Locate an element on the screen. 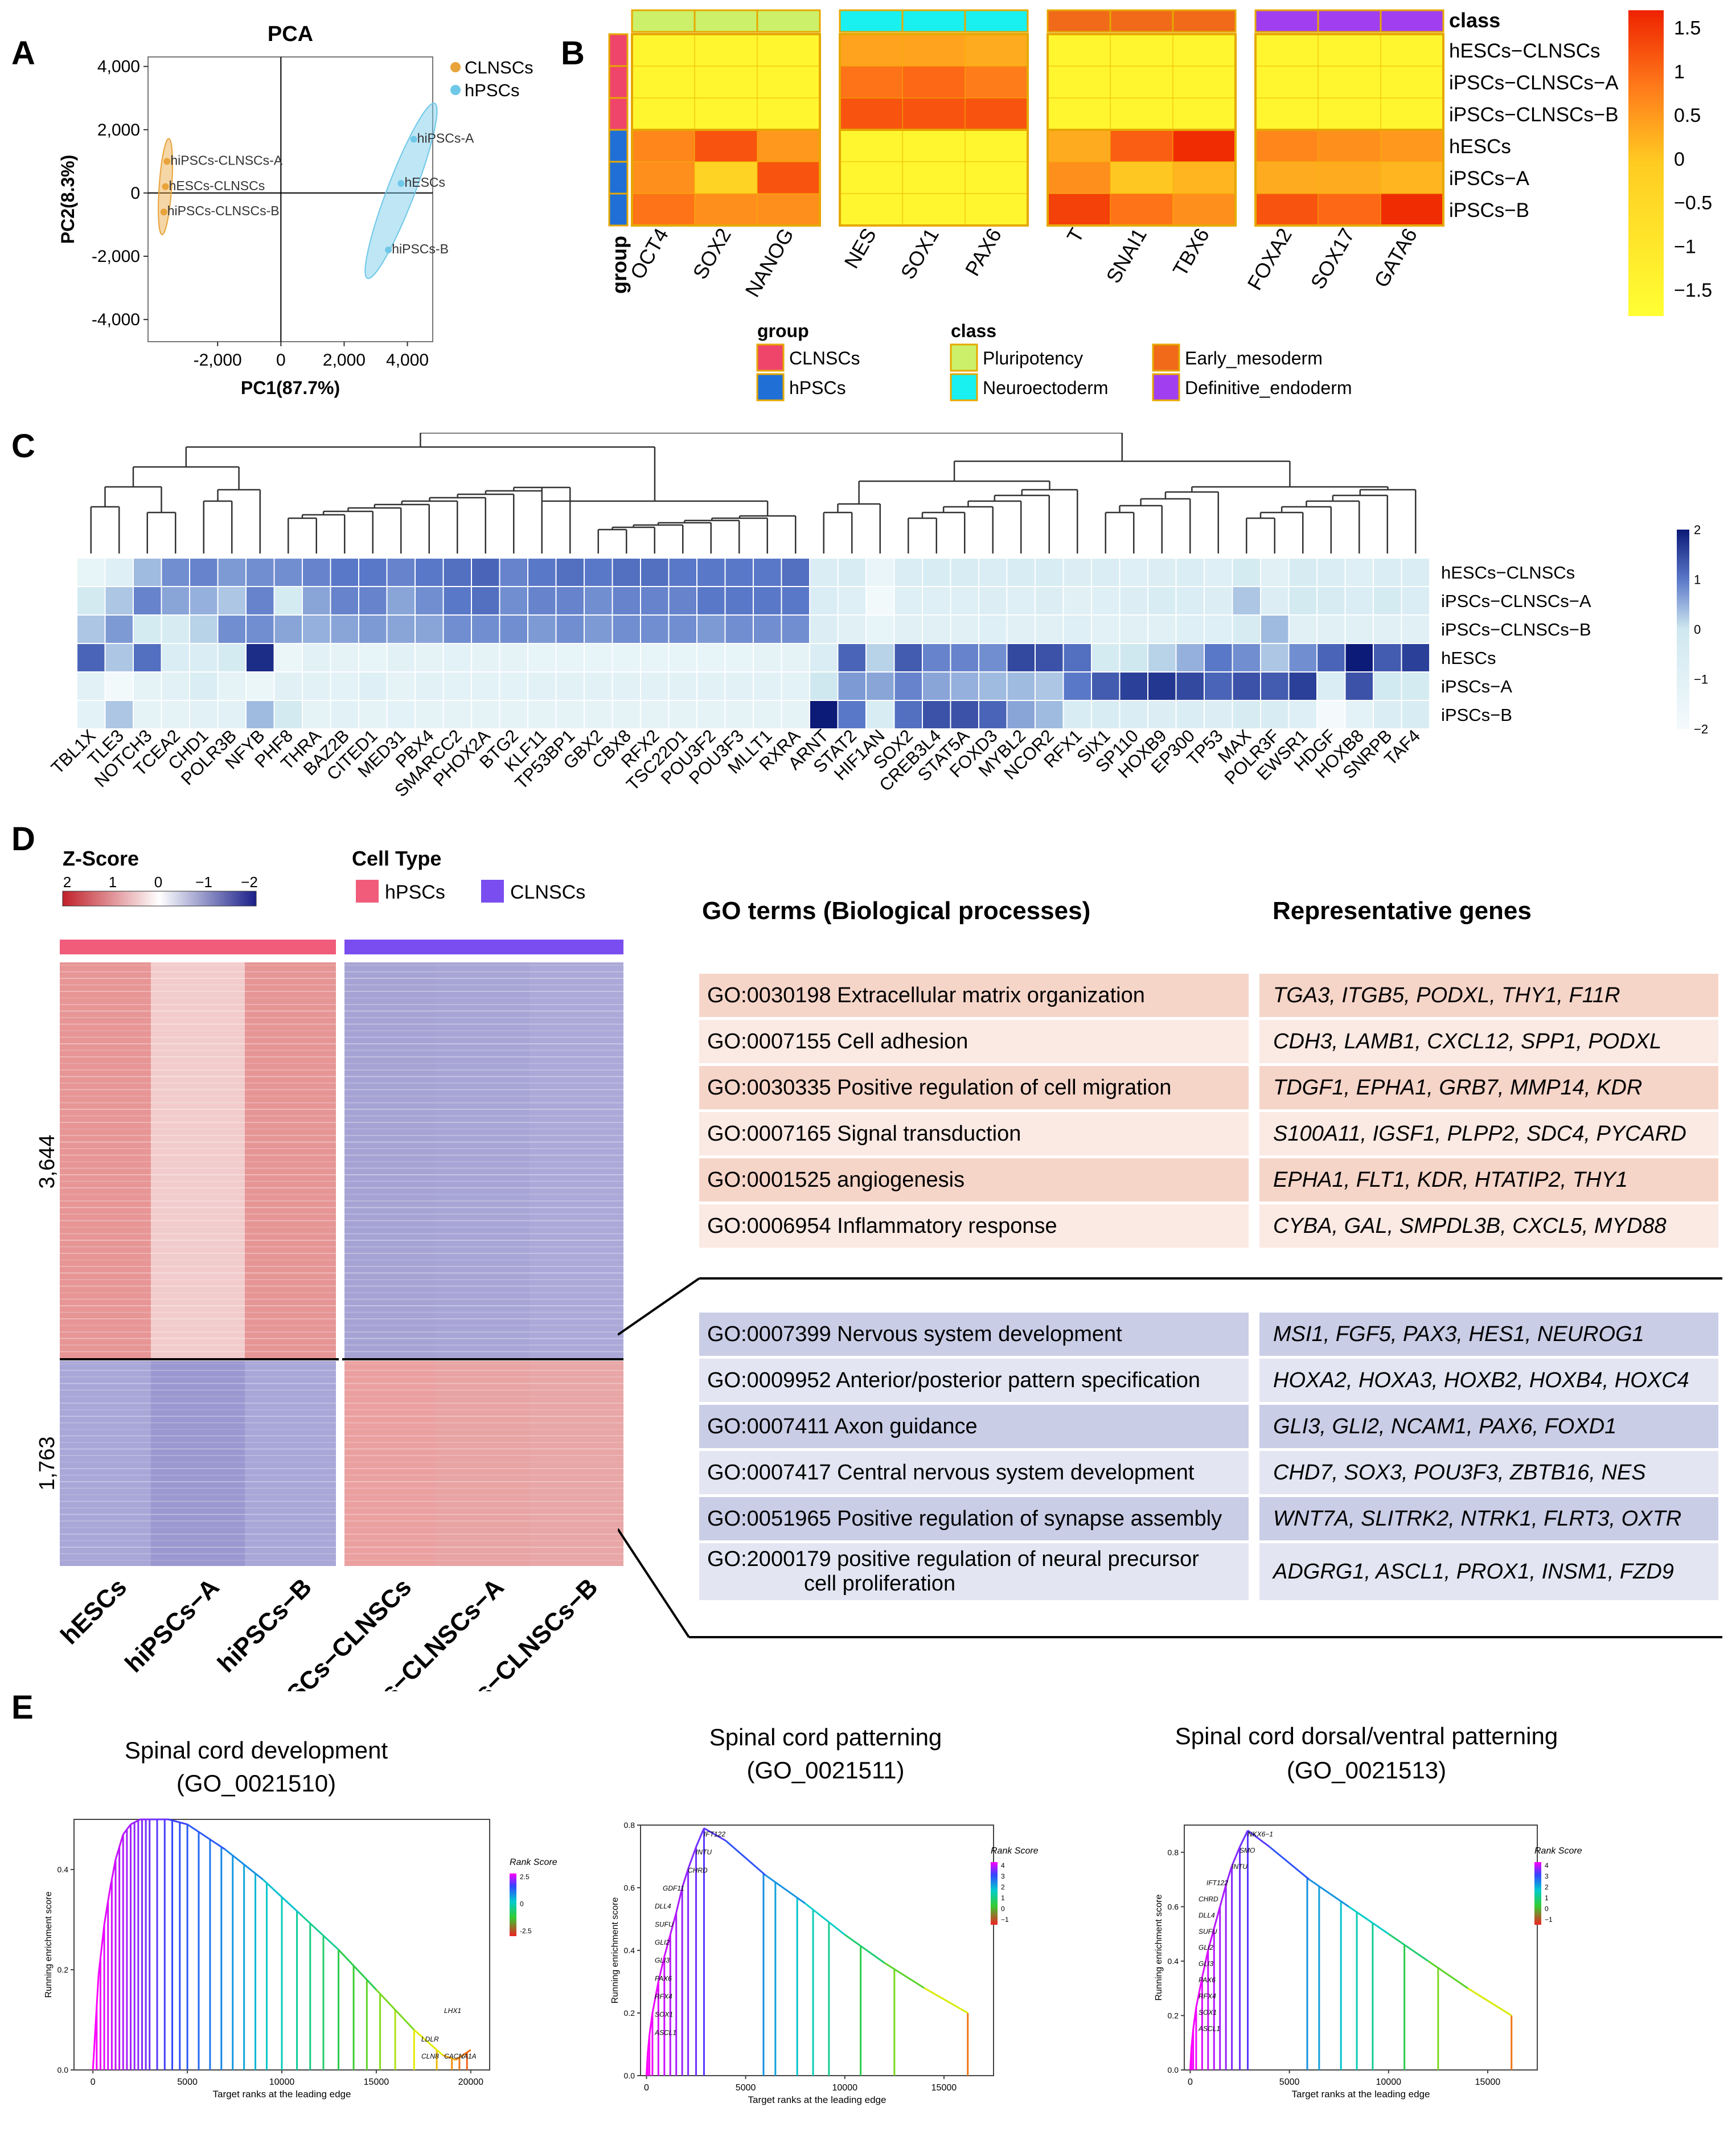 This screenshot has width=1736, height=2136. gsea-legend-tick: 3 is located at coordinates (1547, 1876).